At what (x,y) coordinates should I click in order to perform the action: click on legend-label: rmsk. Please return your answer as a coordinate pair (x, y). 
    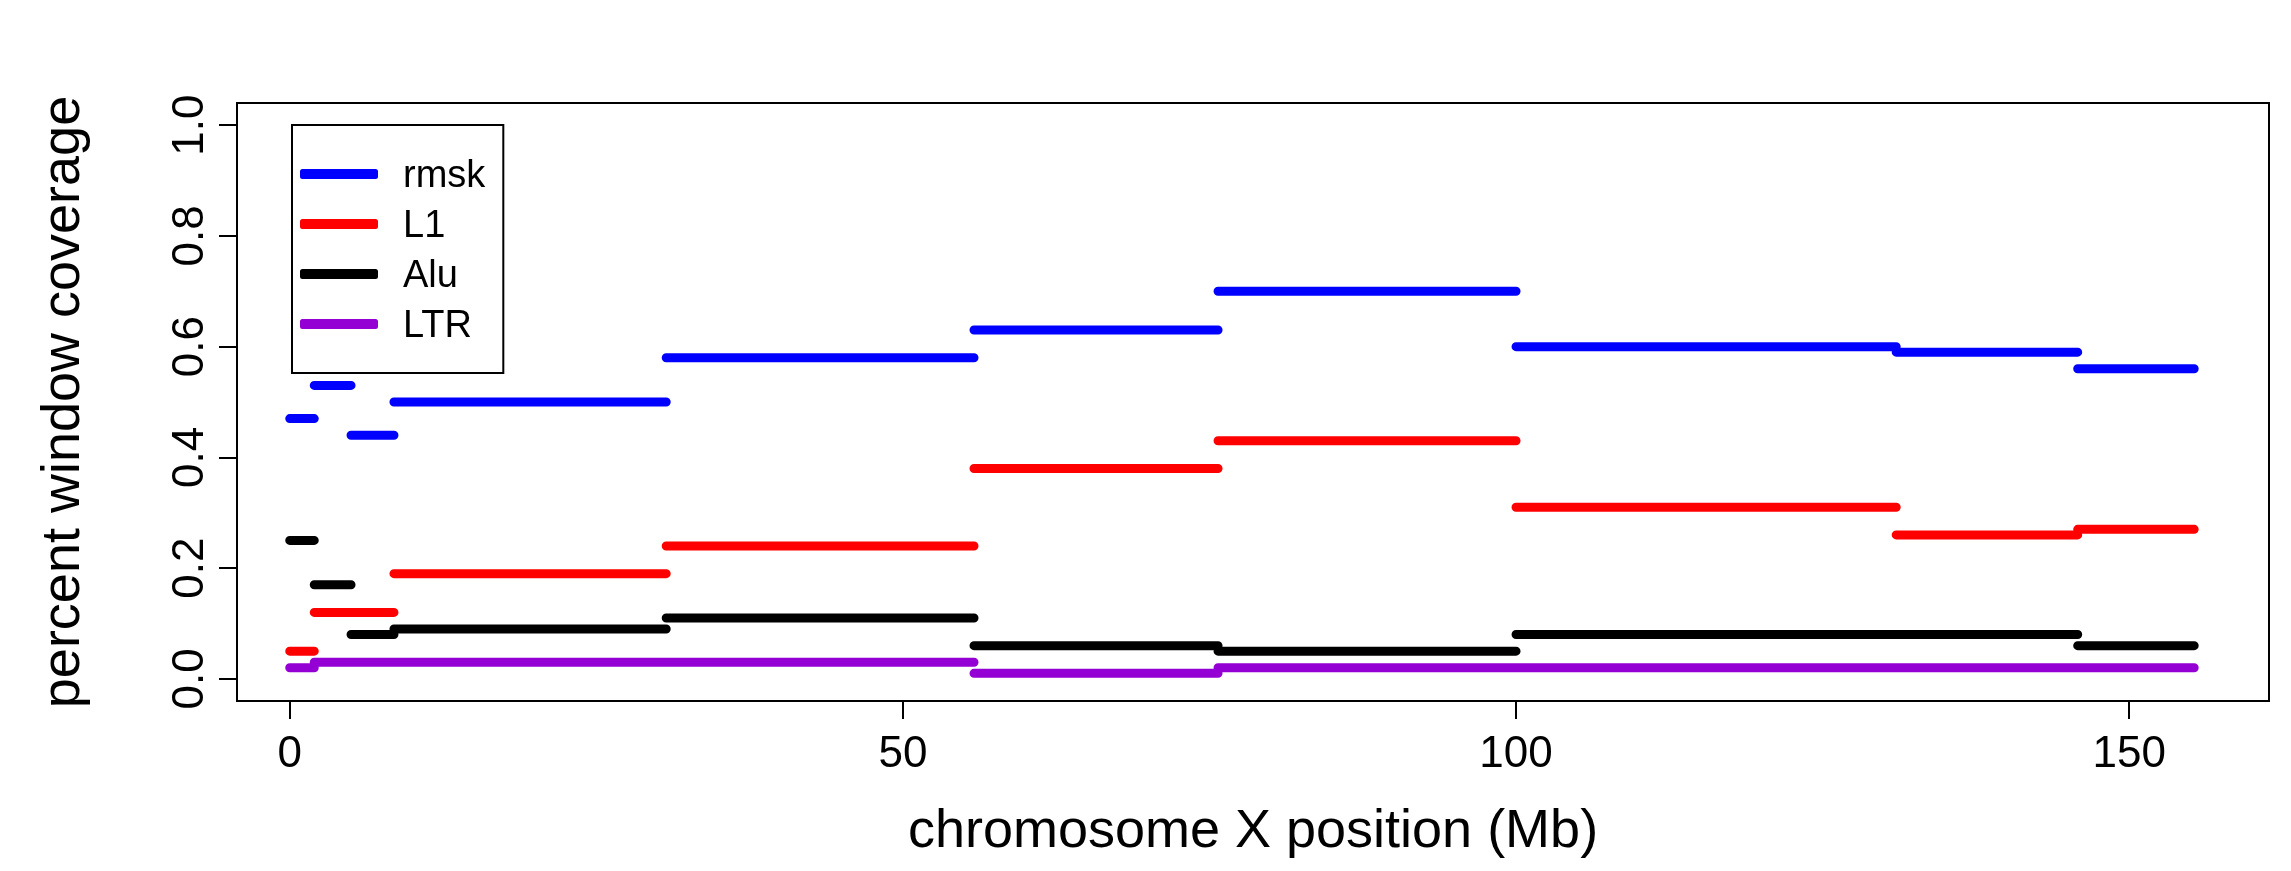
    Looking at the image, I should click on (445, 174).